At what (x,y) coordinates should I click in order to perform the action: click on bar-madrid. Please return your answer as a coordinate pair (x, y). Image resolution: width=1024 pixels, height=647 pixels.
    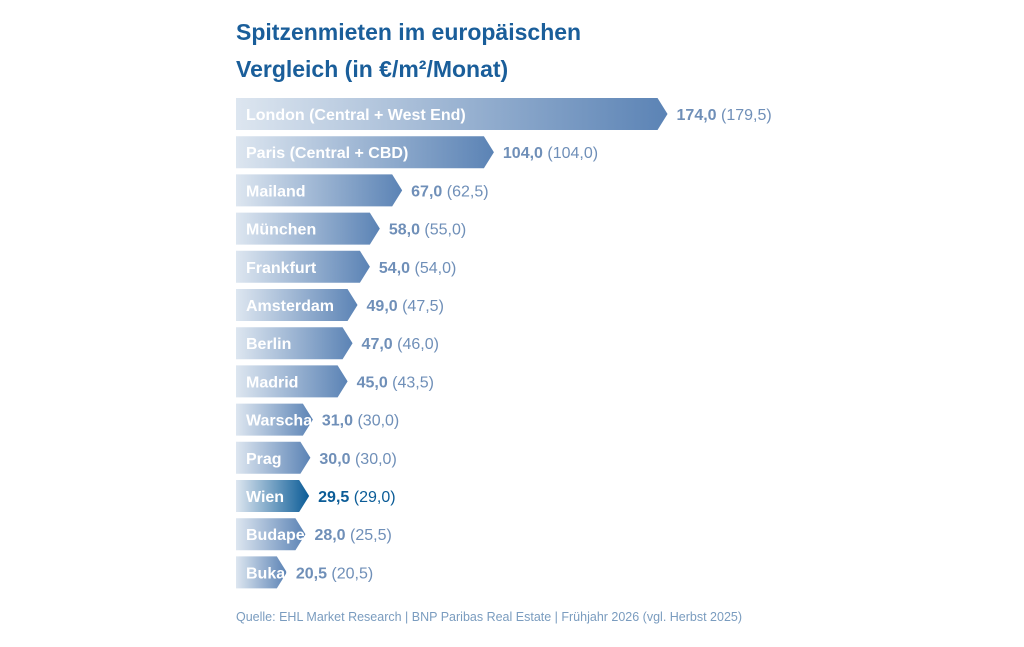
    Looking at the image, I should click on (292, 381).